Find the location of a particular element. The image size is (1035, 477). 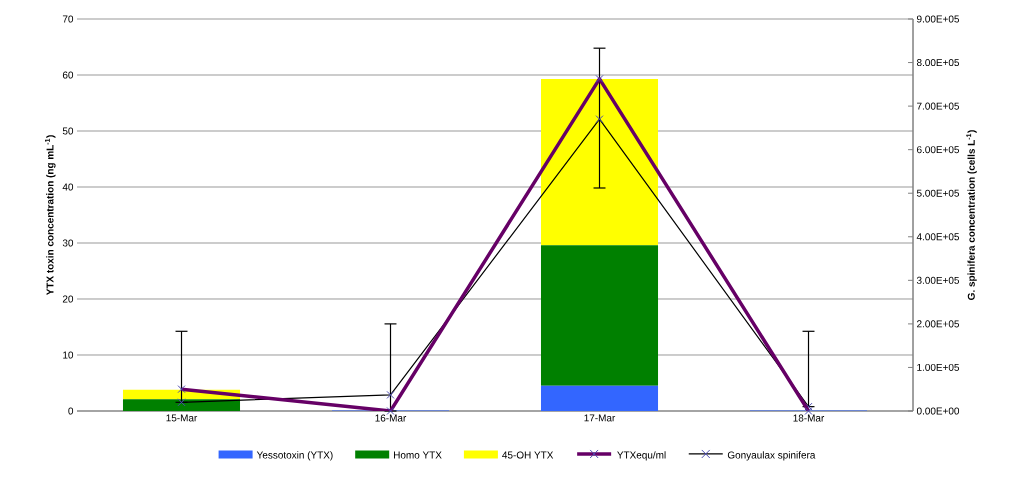

x-tick-label: 18-Mar is located at coordinates (809, 418).